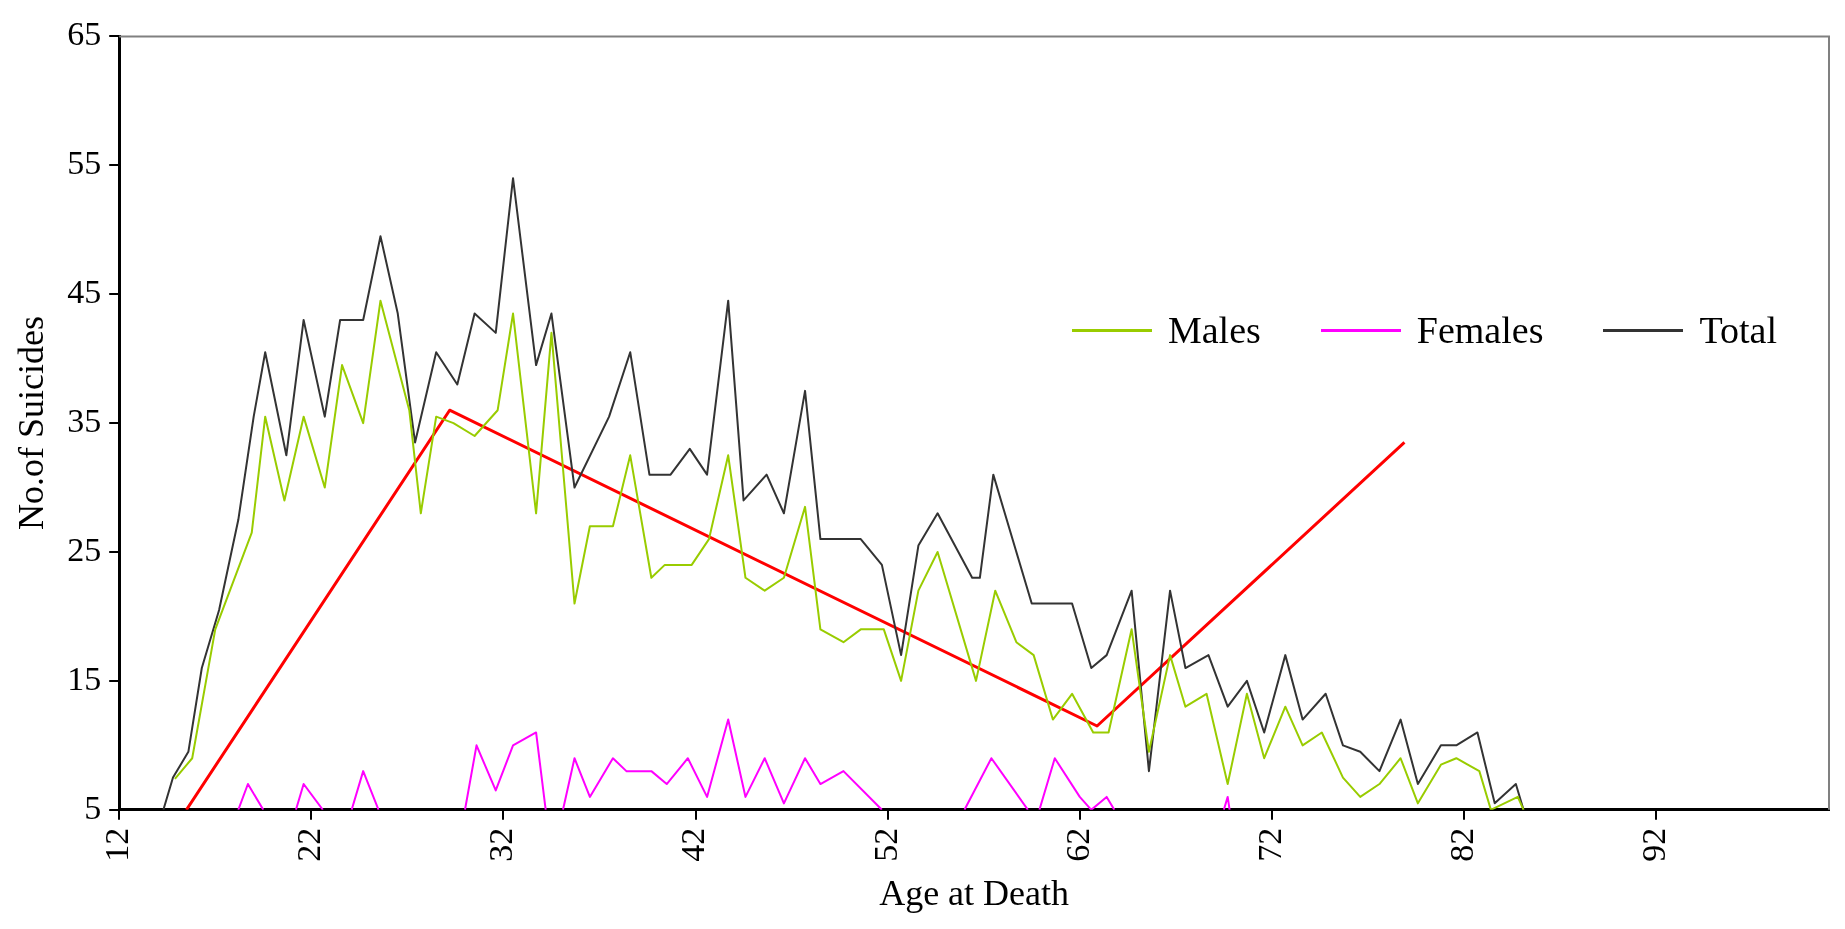 The image size is (1845, 929). Describe the element at coordinates (501, 844) in the screenshot. I see `x-tick-label: 32` at that location.